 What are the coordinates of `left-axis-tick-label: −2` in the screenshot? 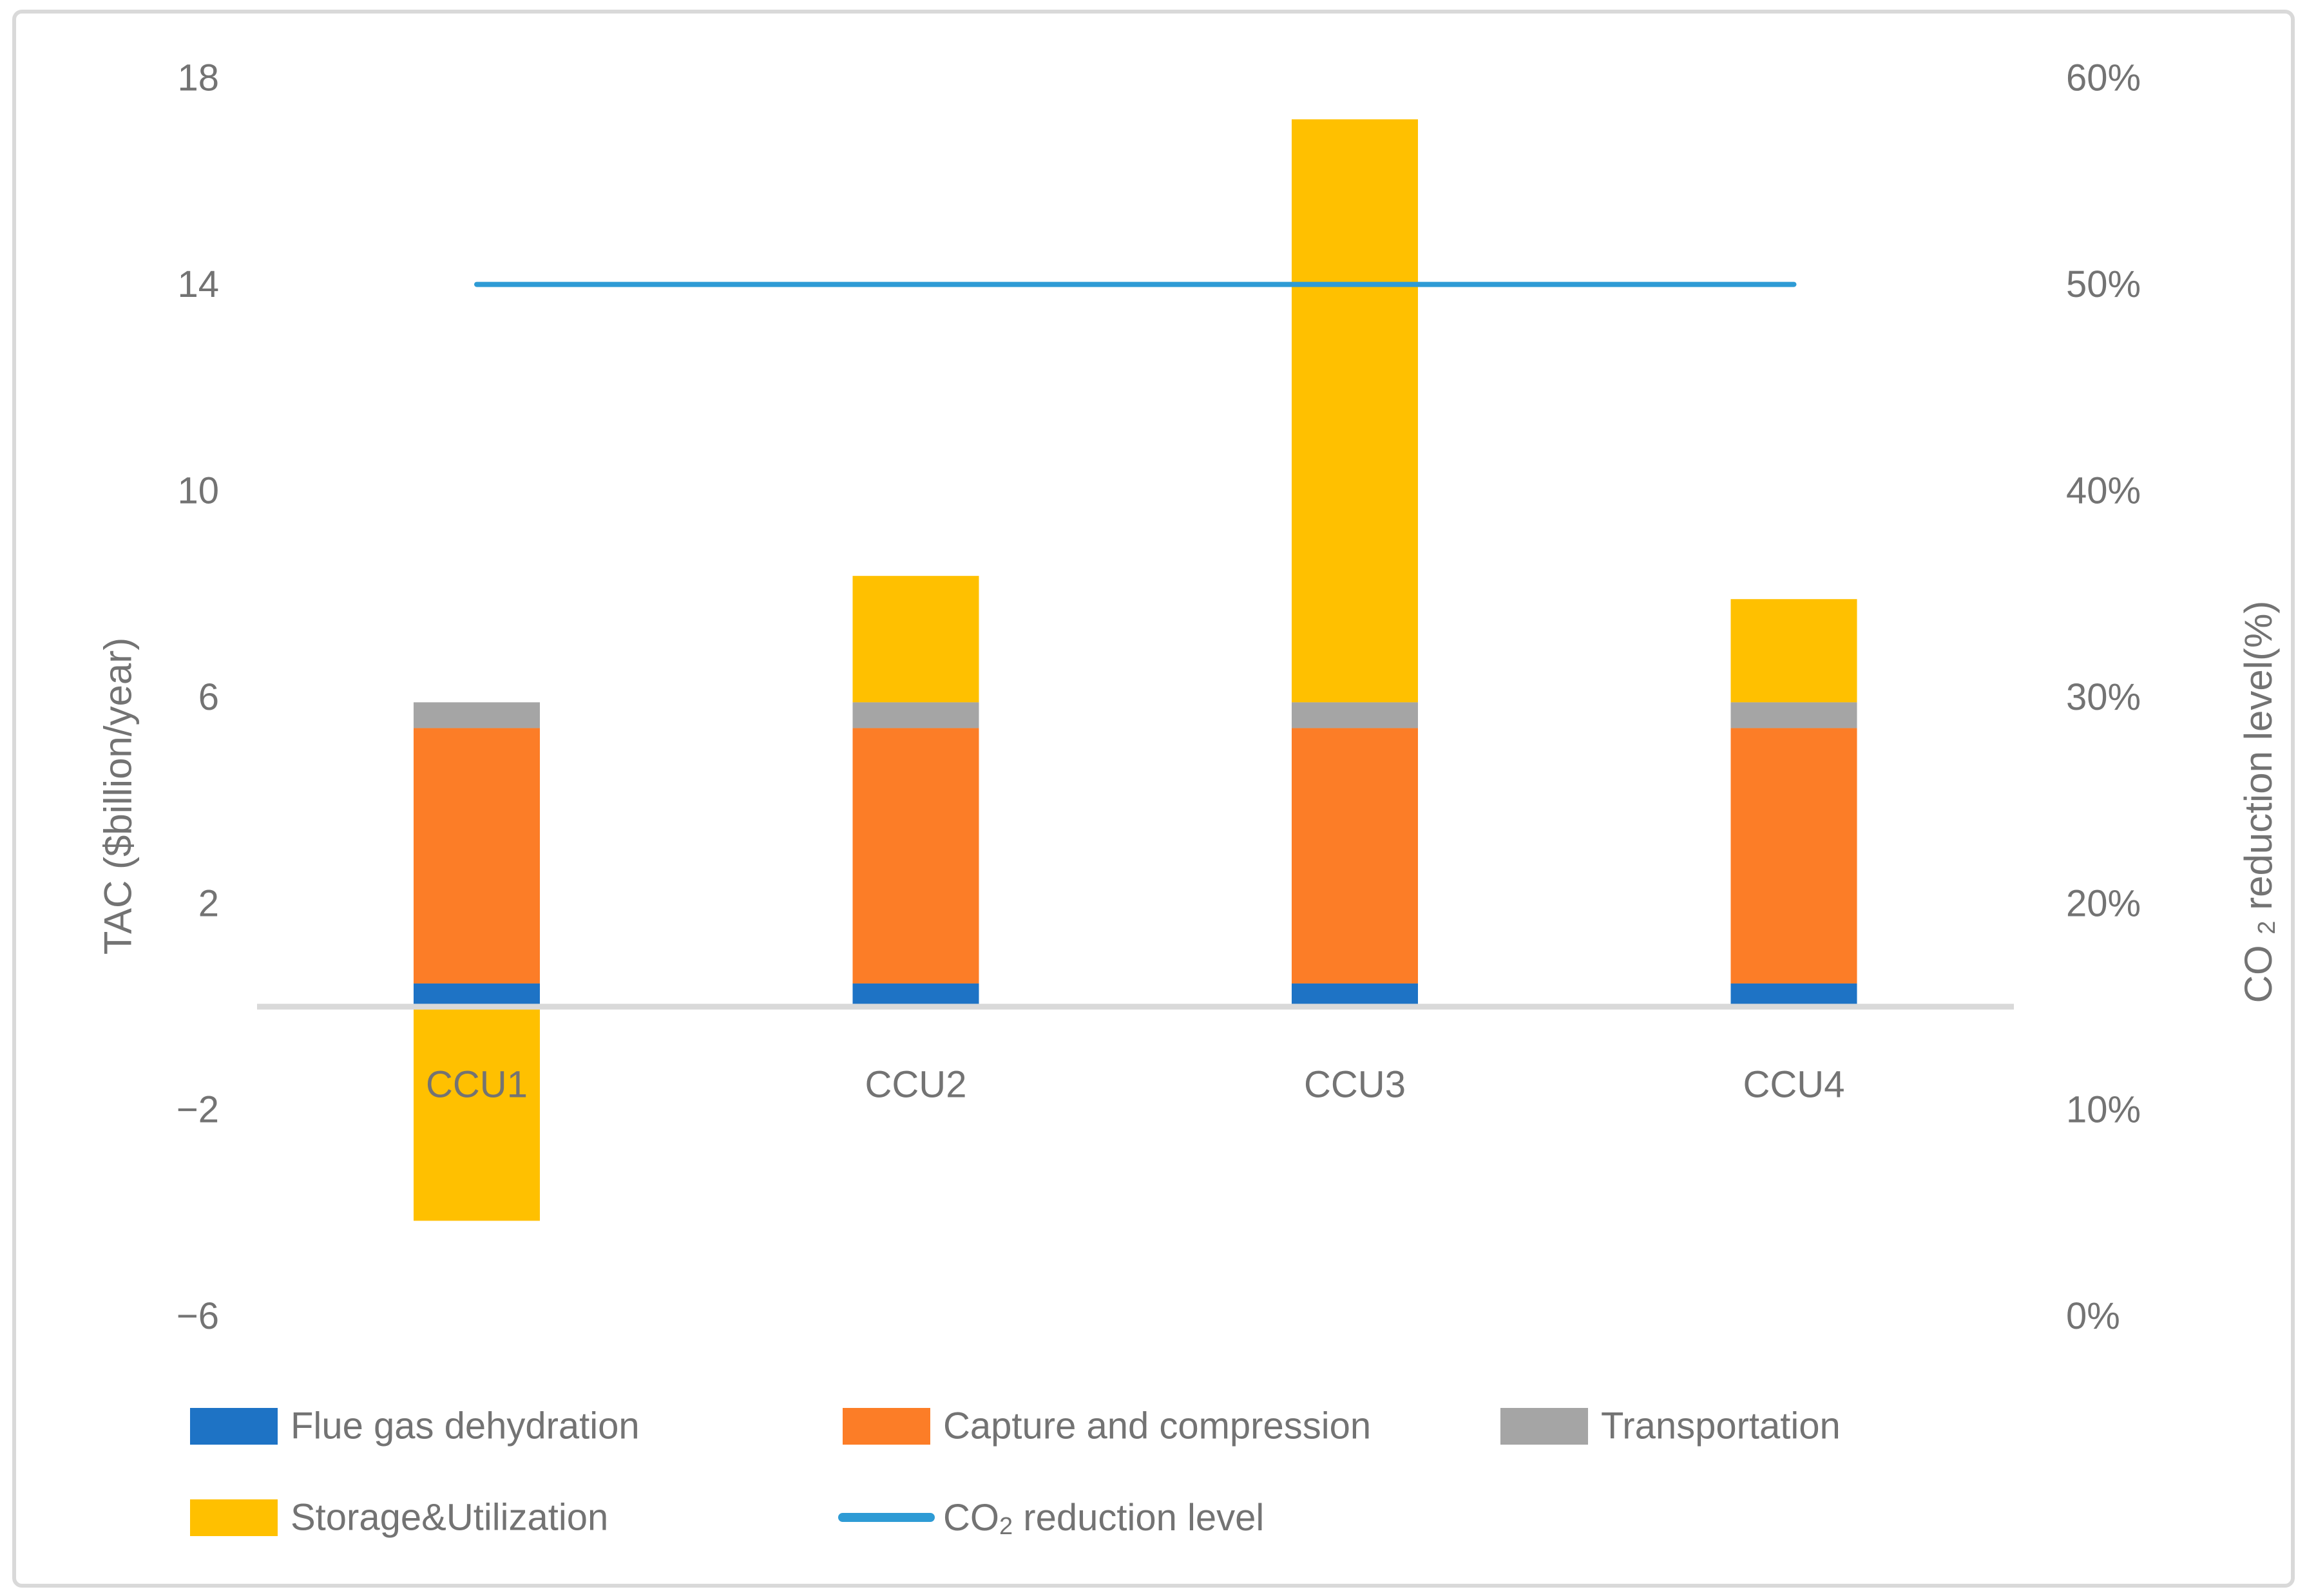 It's located at (198, 1110).